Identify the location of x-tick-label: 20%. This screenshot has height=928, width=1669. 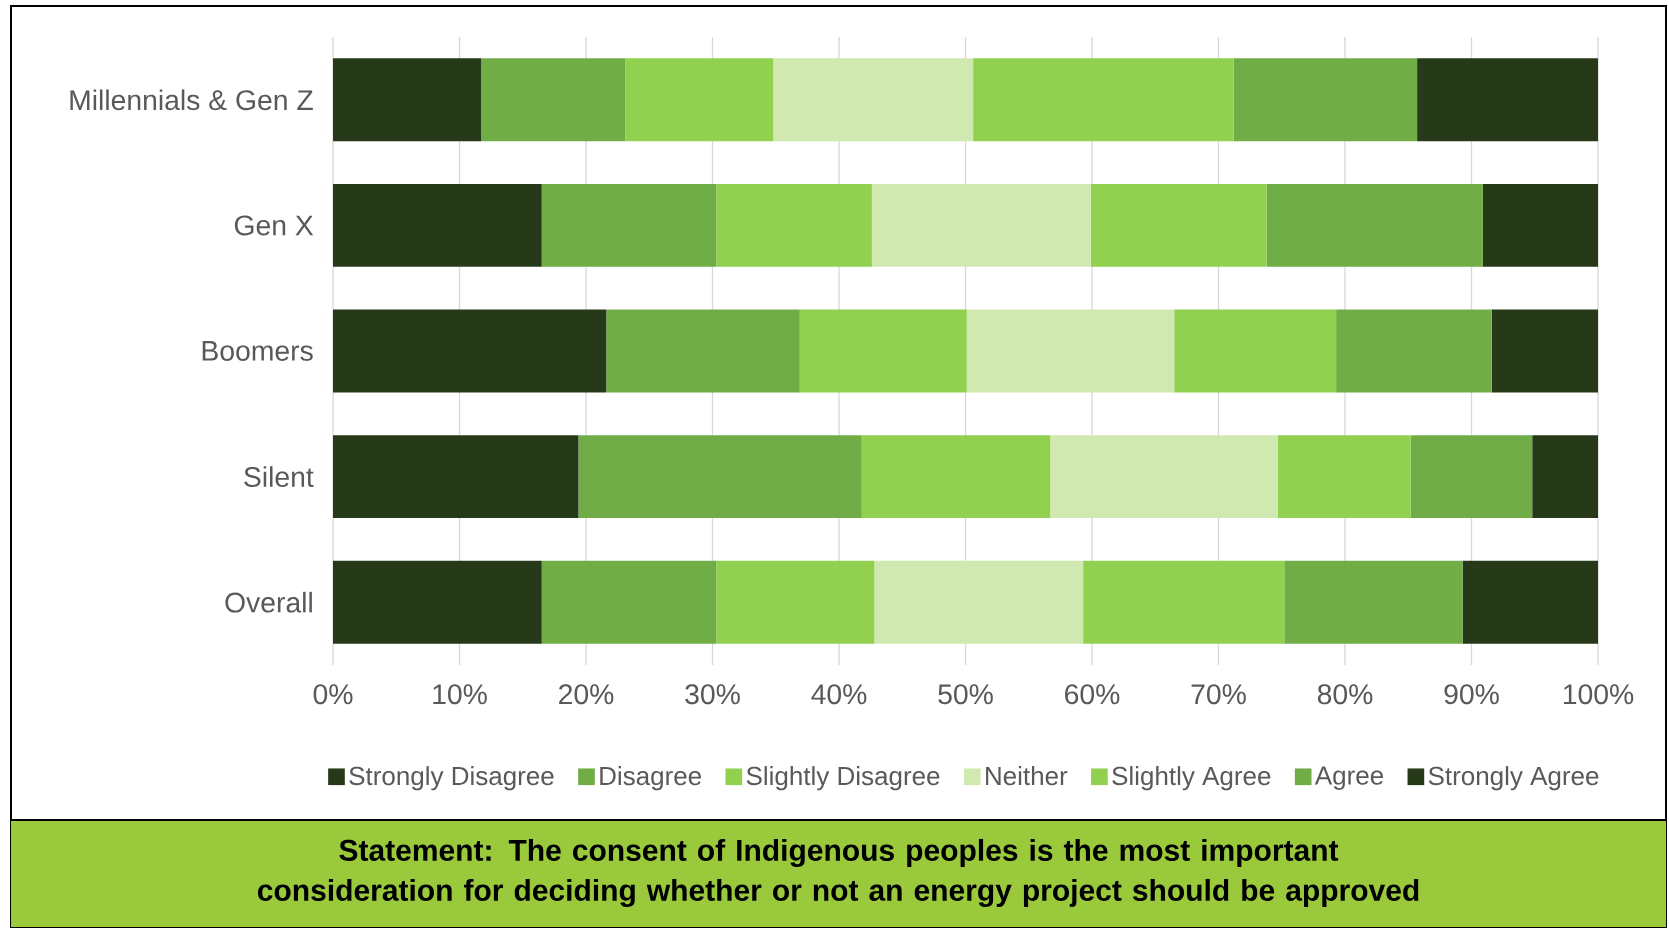
(586, 694).